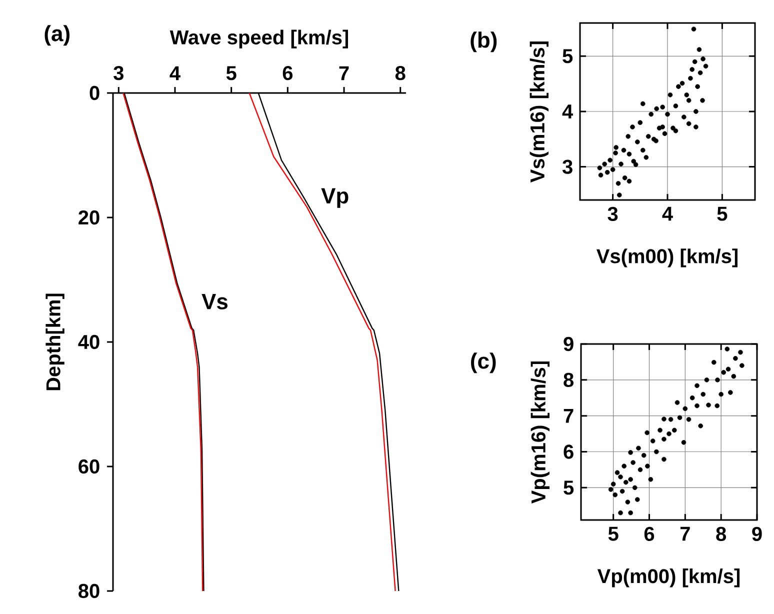 The width and height of the screenshot is (774, 614). What do you see at coordinates (540, 432) in the screenshot?
I see `y-axis-title: Vp(m16) [km/s]` at bounding box center [540, 432].